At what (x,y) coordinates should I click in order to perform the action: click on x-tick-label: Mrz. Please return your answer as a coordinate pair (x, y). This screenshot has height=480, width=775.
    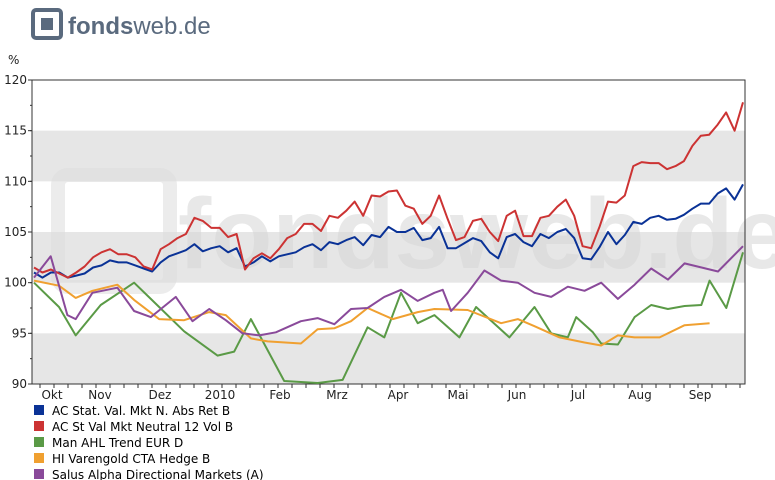
    Looking at the image, I should click on (337, 395).